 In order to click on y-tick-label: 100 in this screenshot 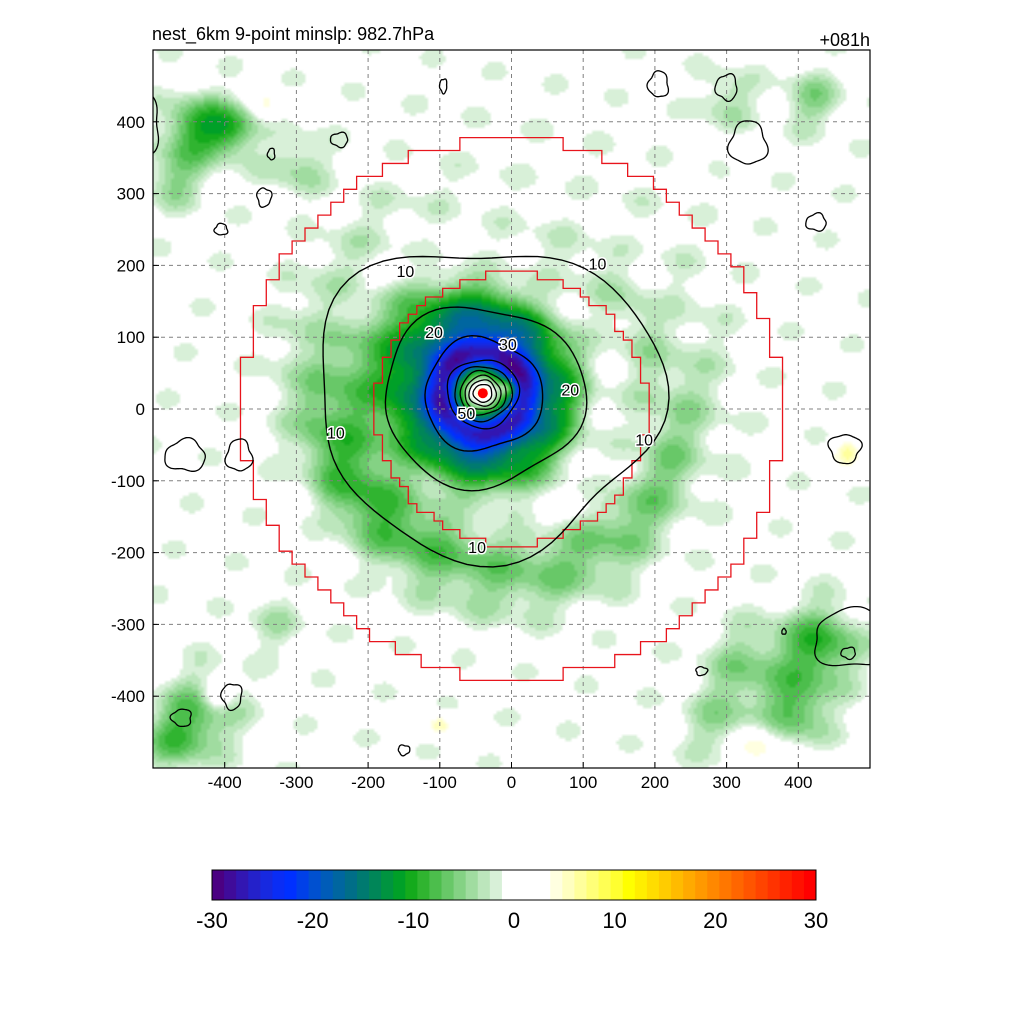, I will do `click(131, 337)`.